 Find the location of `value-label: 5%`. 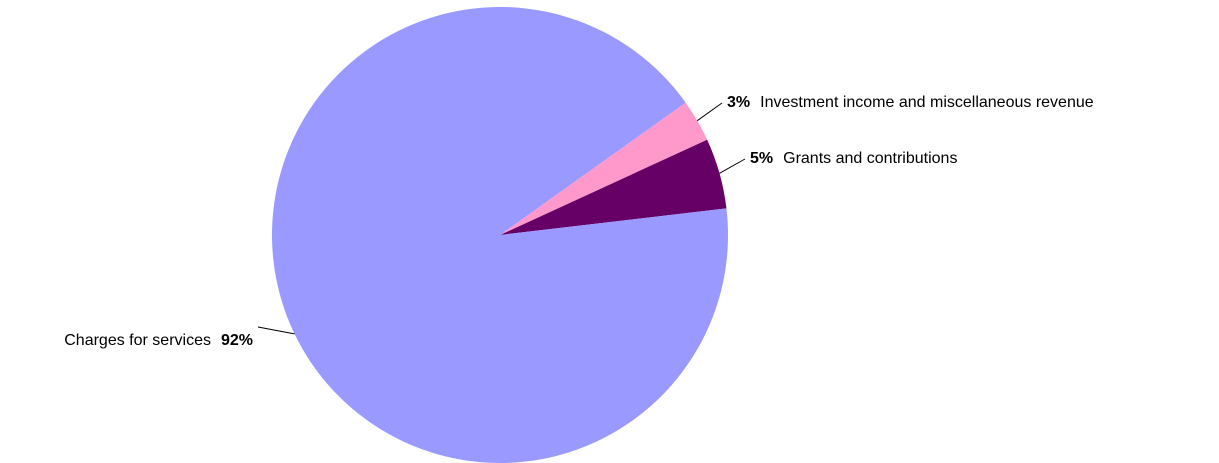

value-label: 5% is located at coordinates (761, 158).